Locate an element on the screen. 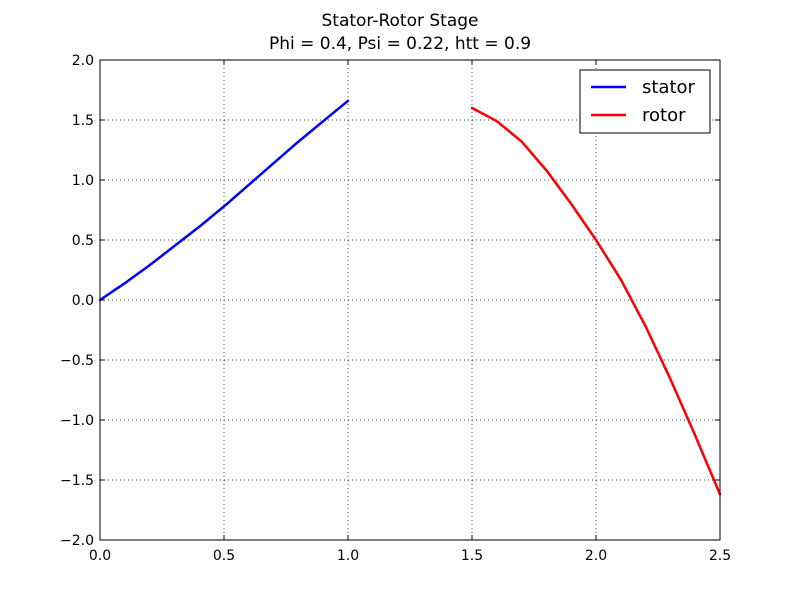 The height and width of the screenshot is (600, 800). y-tick-label: 2.0 is located at coordinates (83, 61).